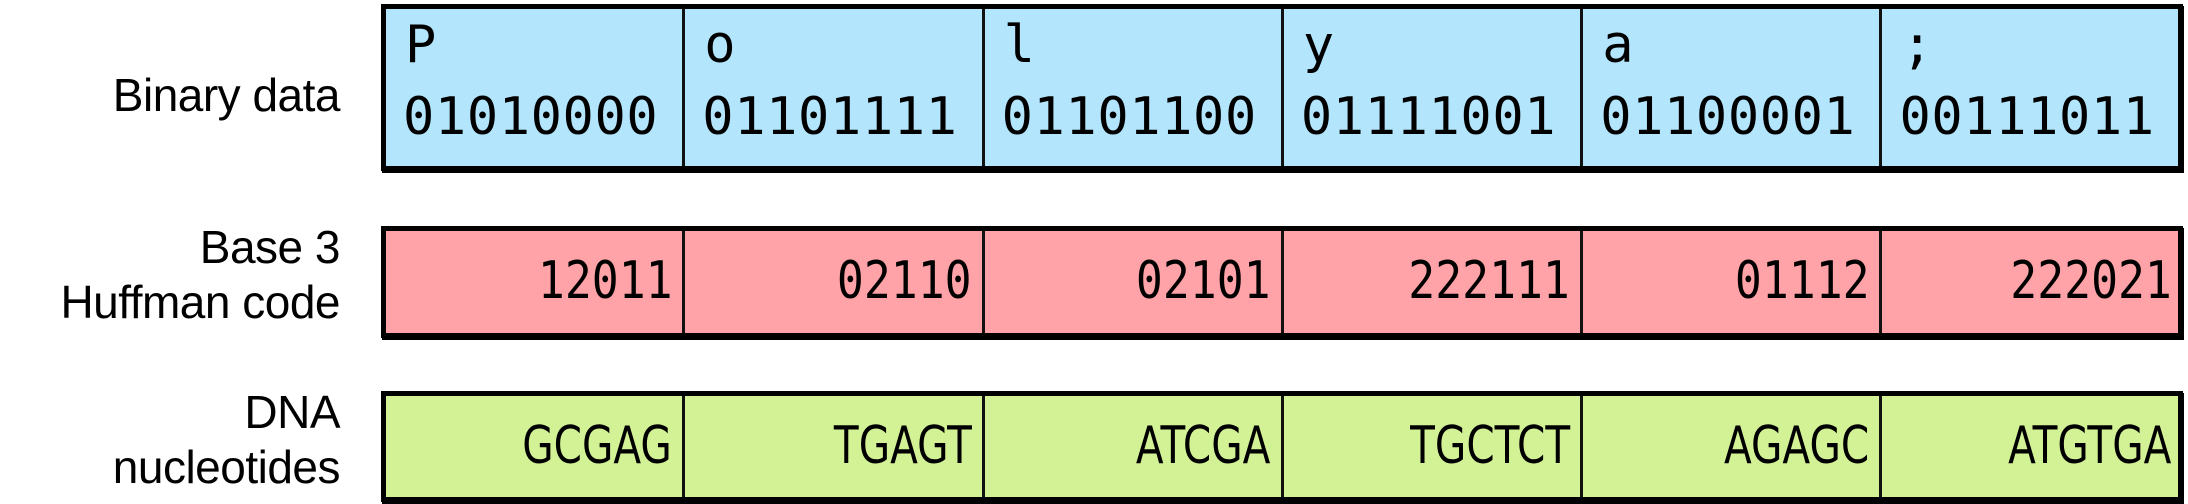 This screenshot has height=504, width=2188. Describe the element at coordinates (2027, 117) in the screenshot. I see `binary-bits: 00111011` at that location.